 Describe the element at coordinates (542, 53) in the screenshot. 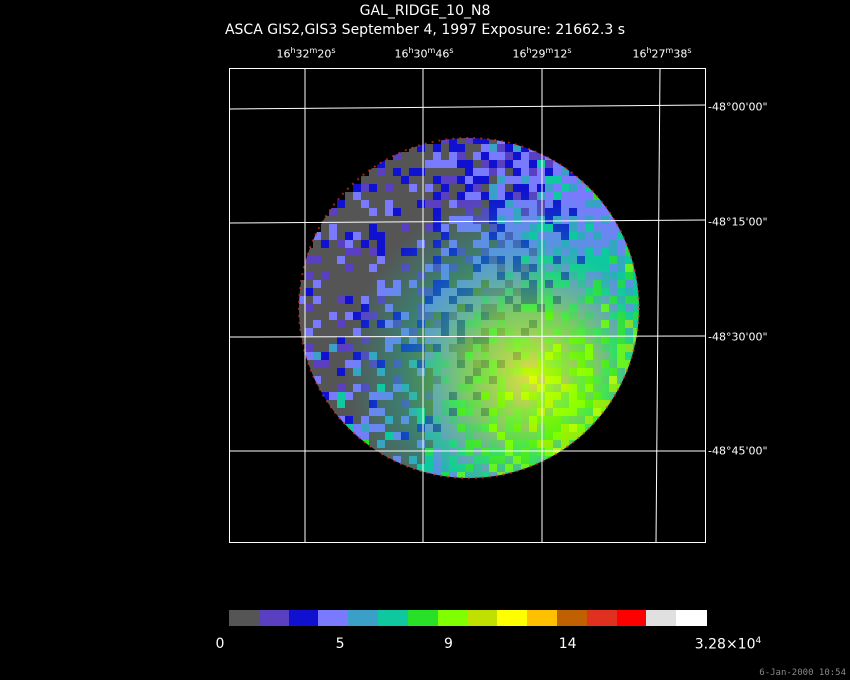

I see `ra-label: 16h29m12s` at that location.